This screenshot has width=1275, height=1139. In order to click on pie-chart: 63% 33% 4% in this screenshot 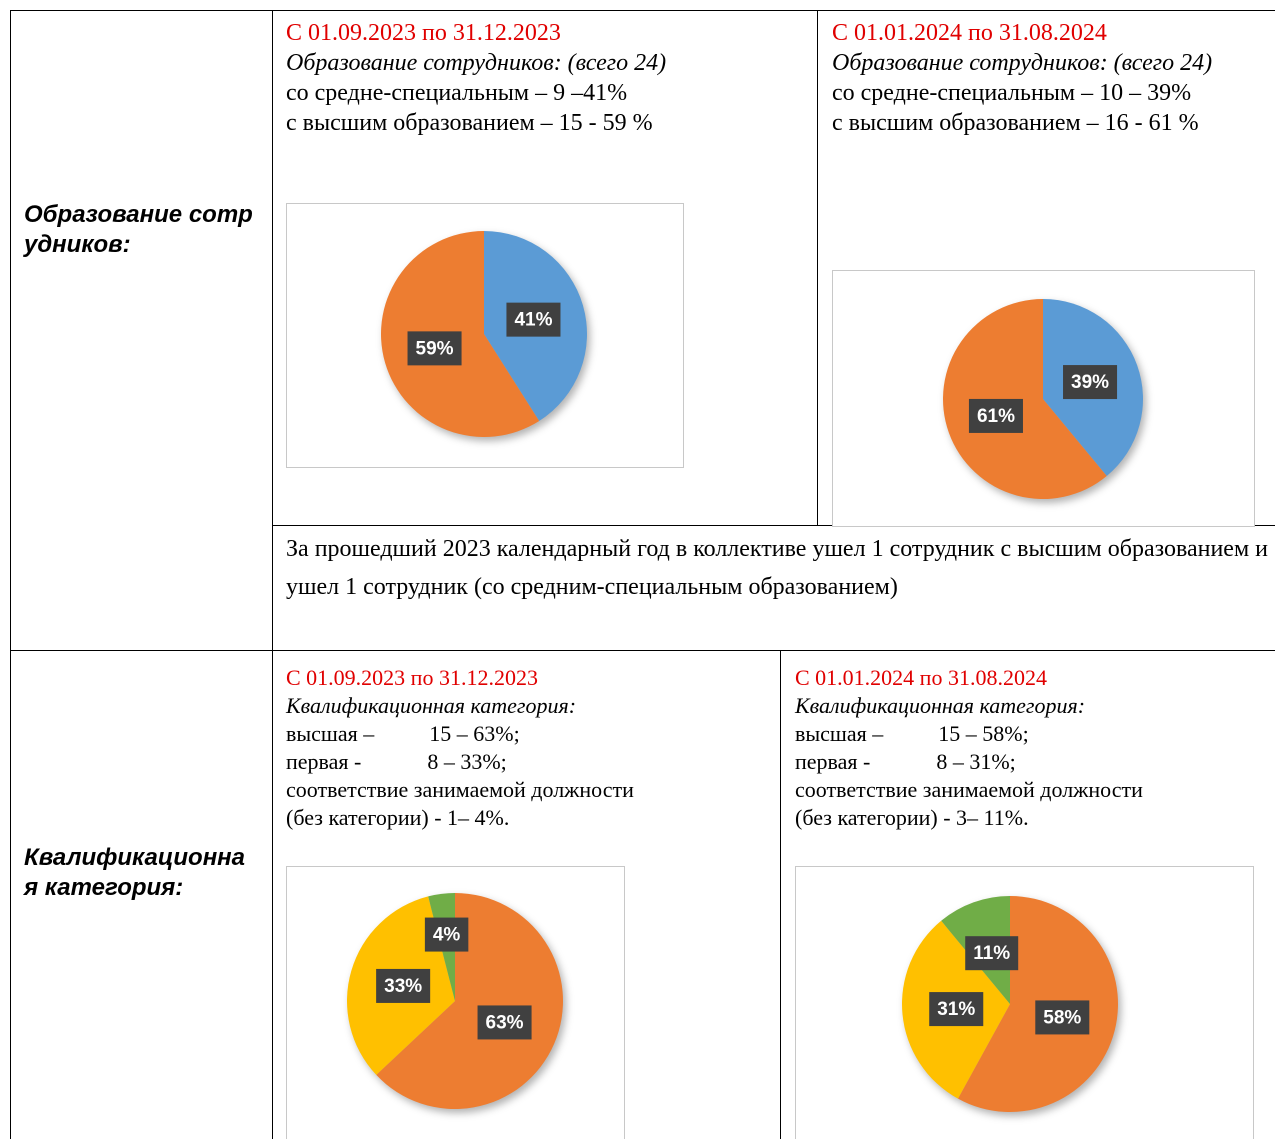, I will do `click(455, 1001)`.